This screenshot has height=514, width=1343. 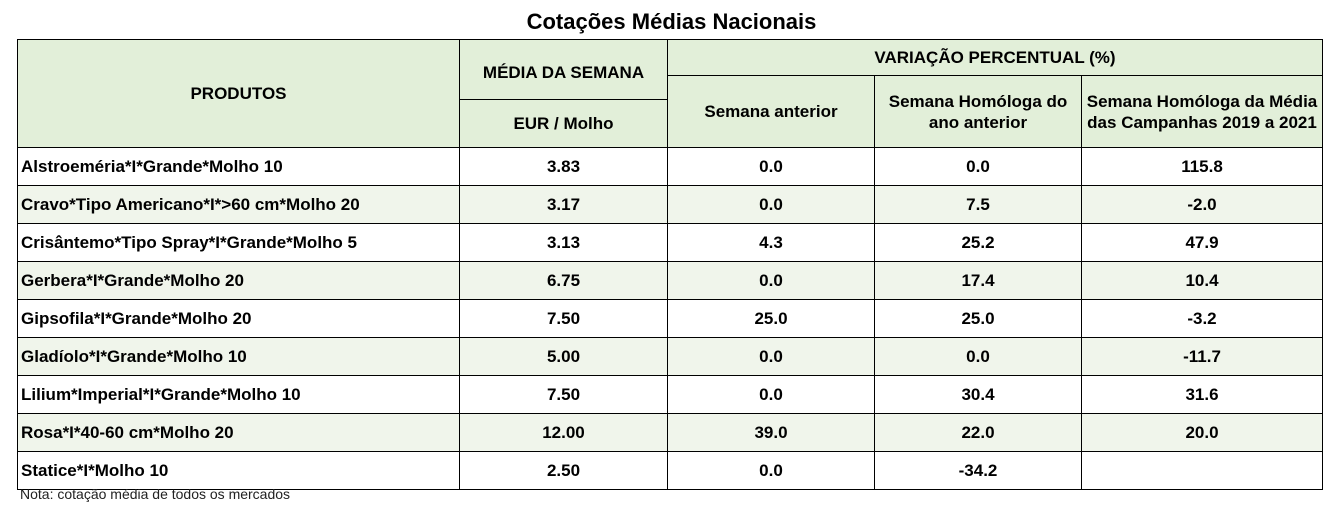 I want to click on homologa-ano-cell: -34.2, so click(x=978, y=470).